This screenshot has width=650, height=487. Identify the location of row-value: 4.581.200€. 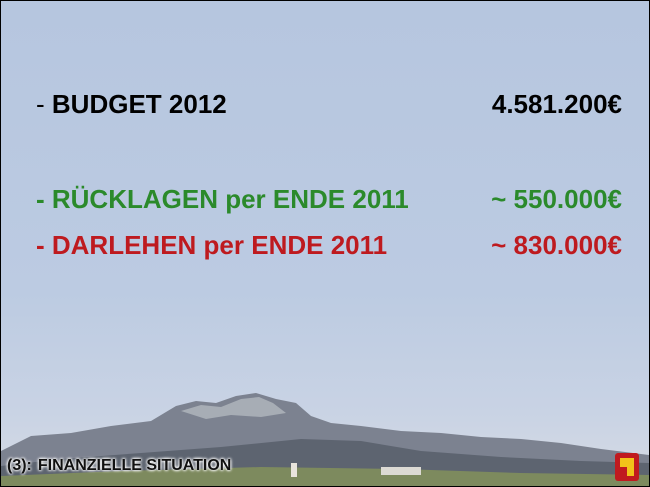
(556, 104).